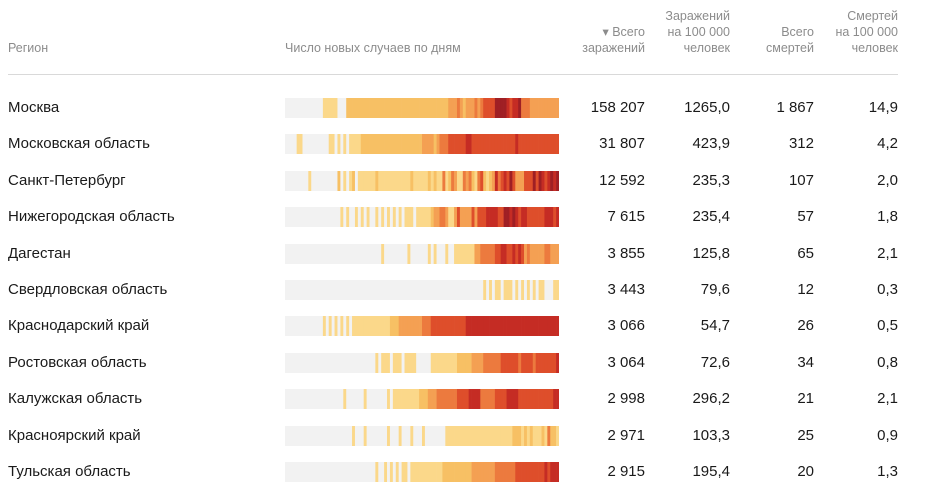  What do you see at coordinates (887, 180) in the screenshot?
I see `deaths-per-100k-value: 2,0` at bounding box center [887, 180].